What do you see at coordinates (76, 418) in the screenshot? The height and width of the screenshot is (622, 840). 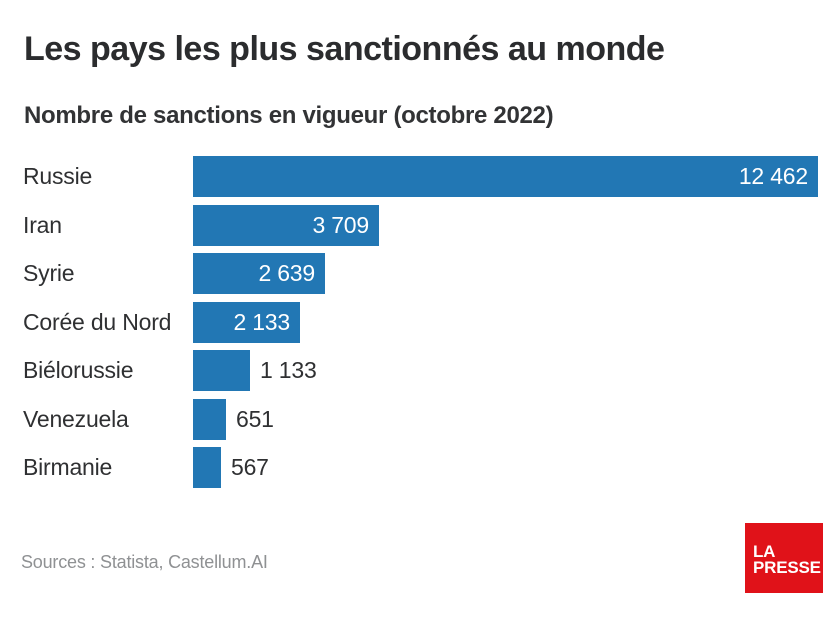 I see `category-label: Venezuela` at bounding box center [76, 418].